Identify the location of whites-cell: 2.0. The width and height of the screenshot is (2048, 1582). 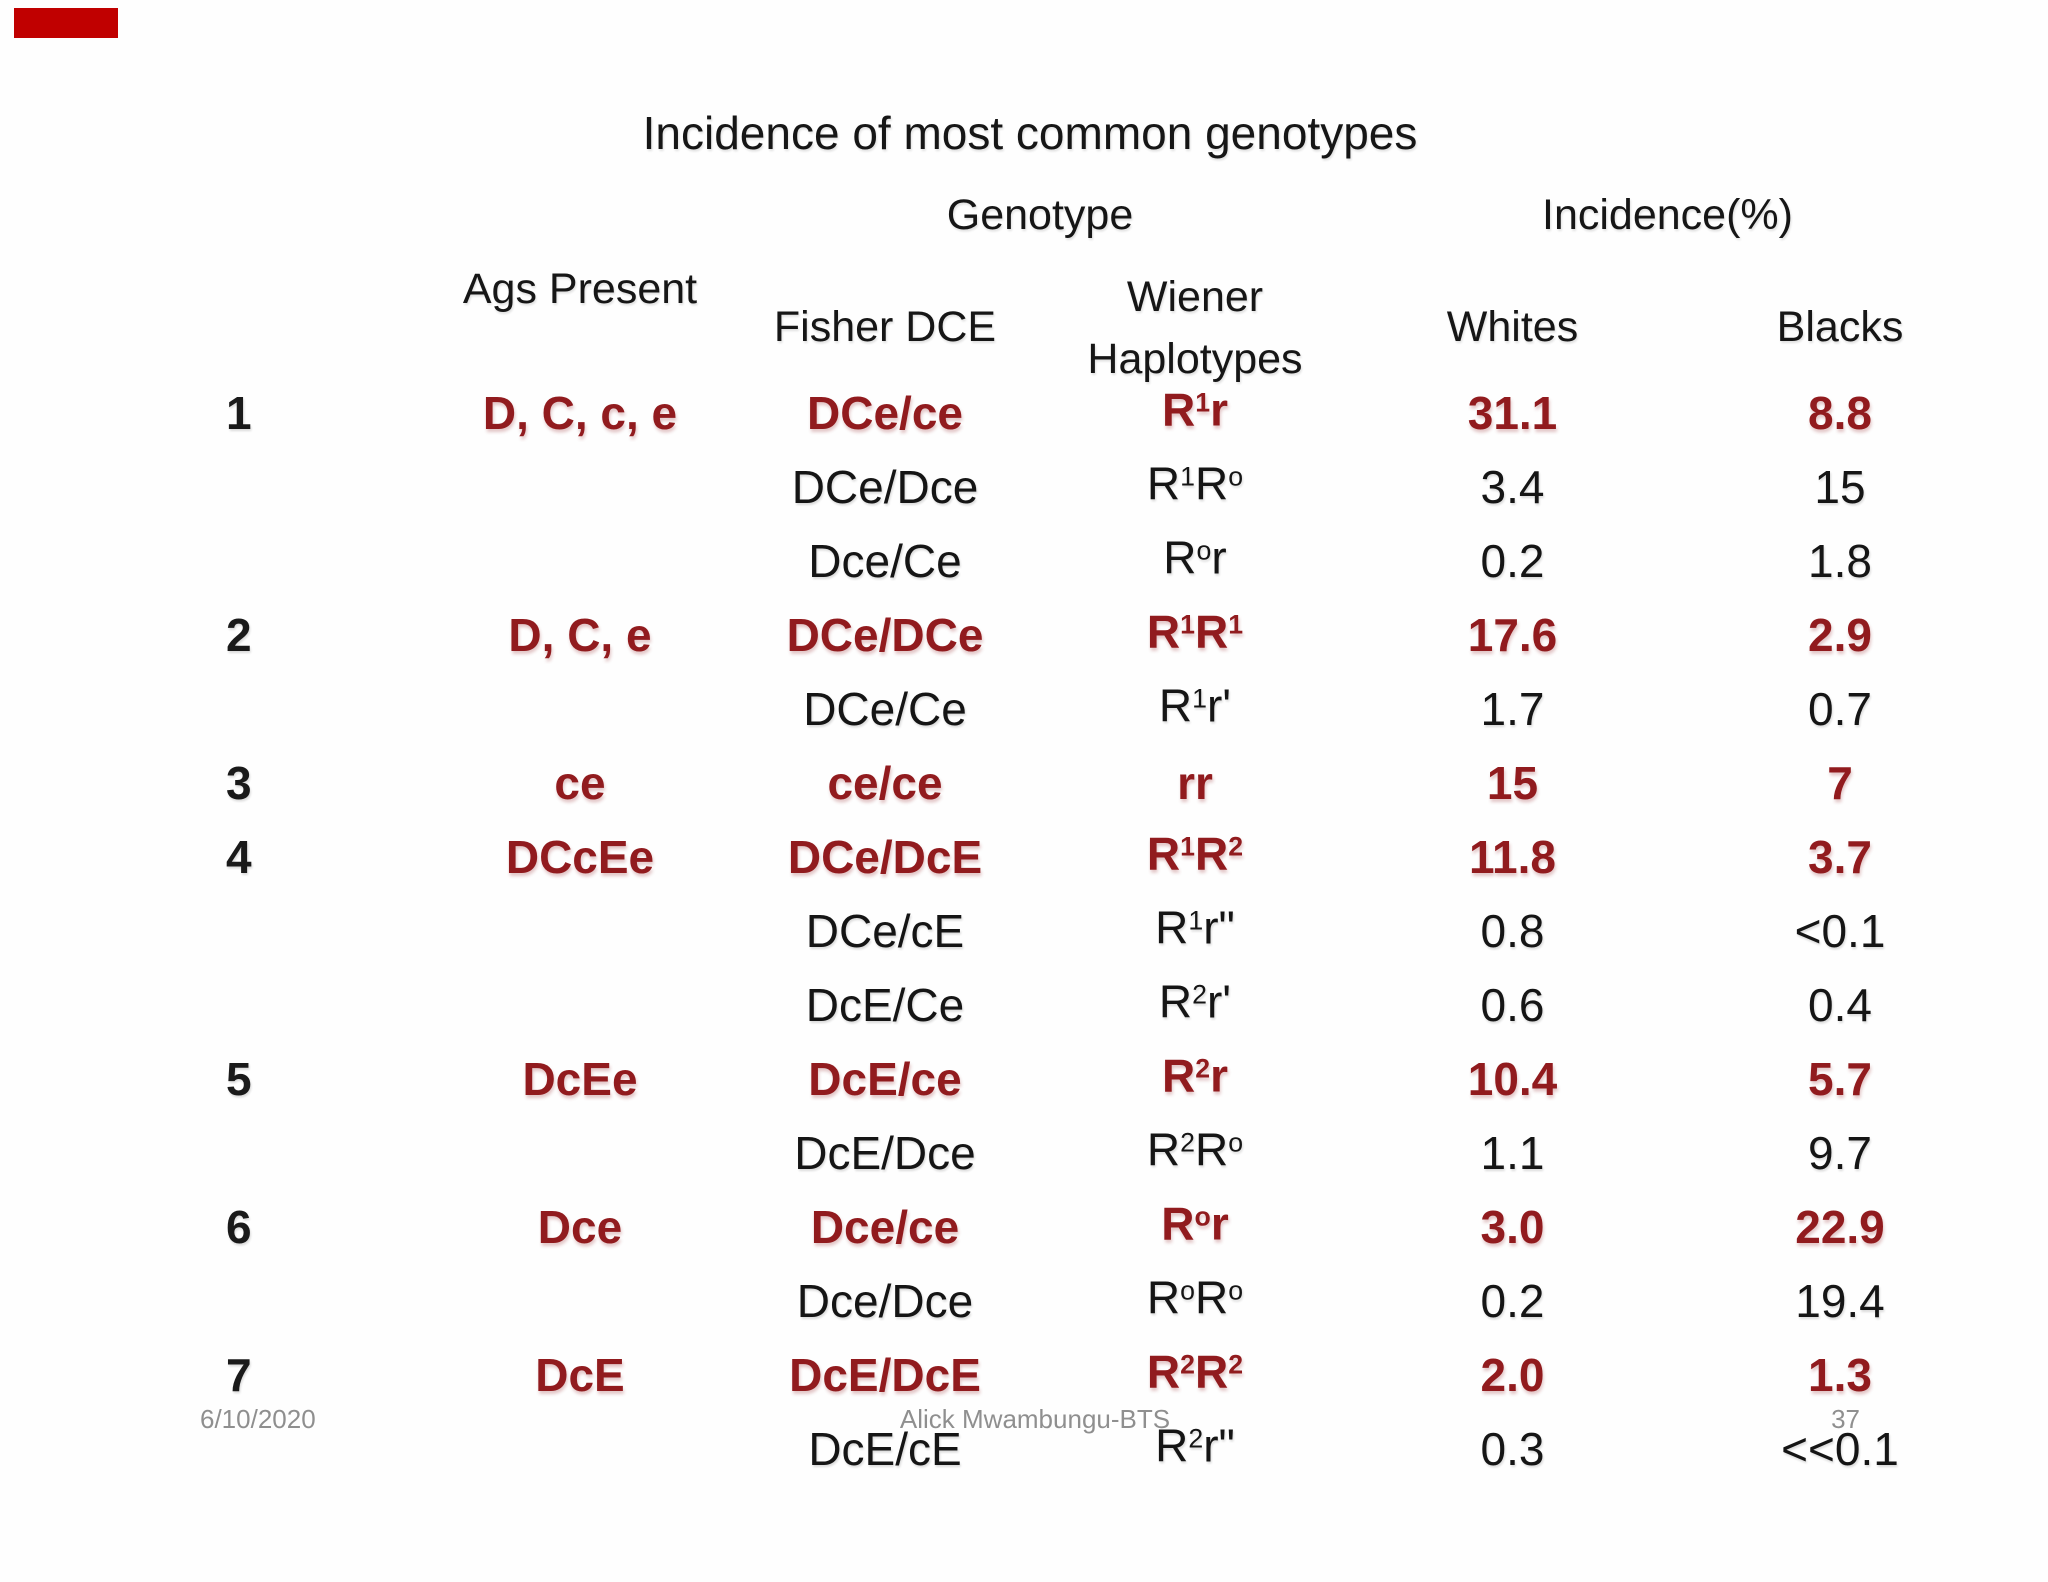
(1512, 1375).